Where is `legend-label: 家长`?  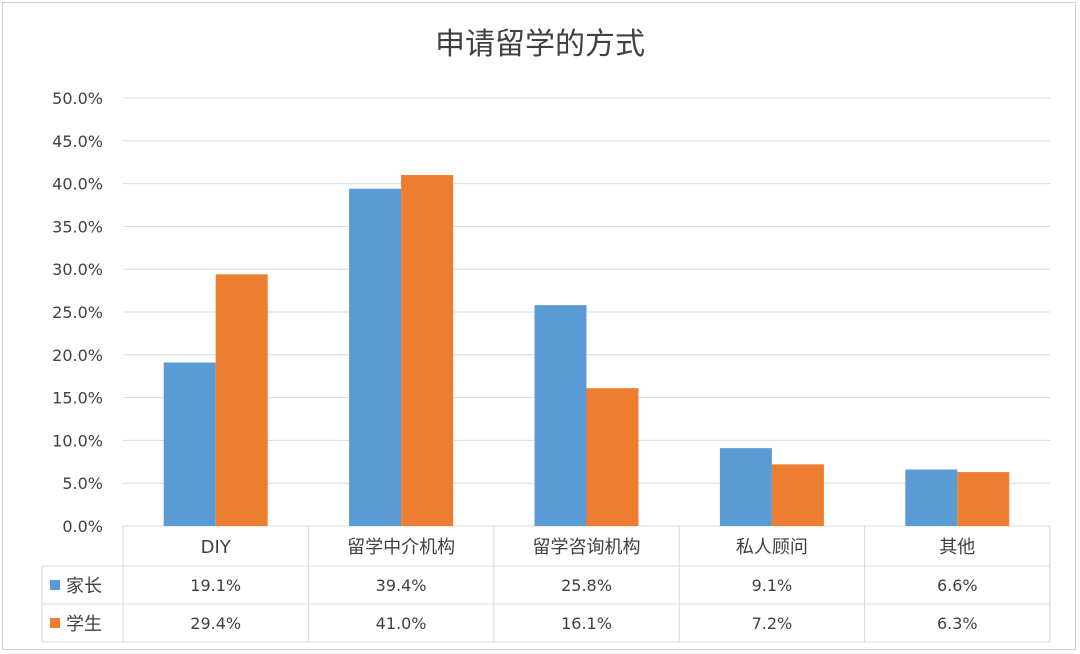
legend-label: 家长 is located at coordinates (84, 586).